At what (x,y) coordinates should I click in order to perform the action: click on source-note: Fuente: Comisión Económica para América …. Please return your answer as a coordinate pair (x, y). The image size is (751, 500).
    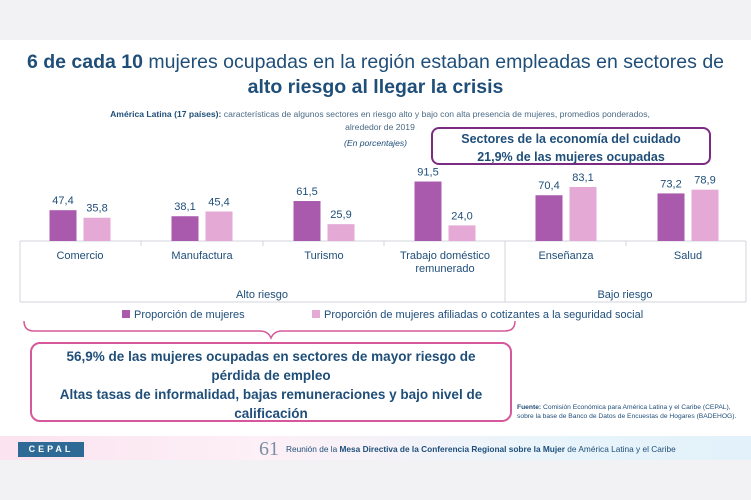
    Looking at the image, I should click on (631, 412).